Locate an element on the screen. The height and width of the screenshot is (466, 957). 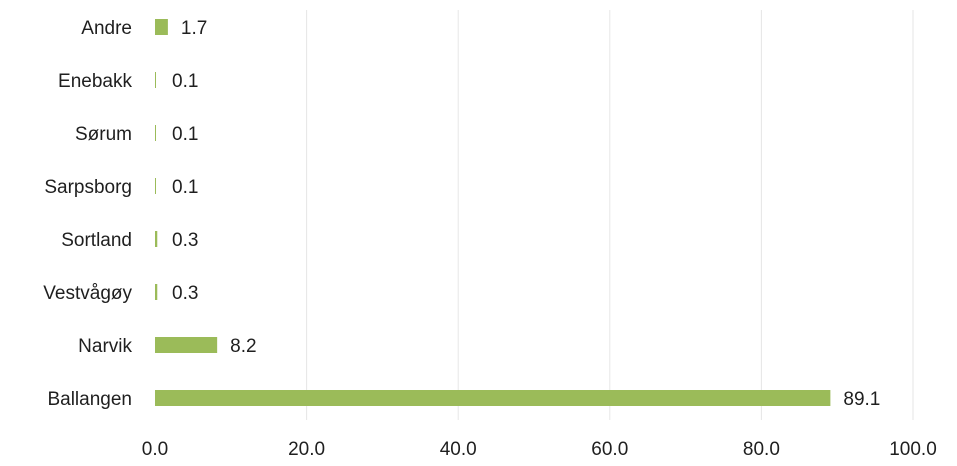
category-label: Vestvågøy is located at coordinates (87, 293).